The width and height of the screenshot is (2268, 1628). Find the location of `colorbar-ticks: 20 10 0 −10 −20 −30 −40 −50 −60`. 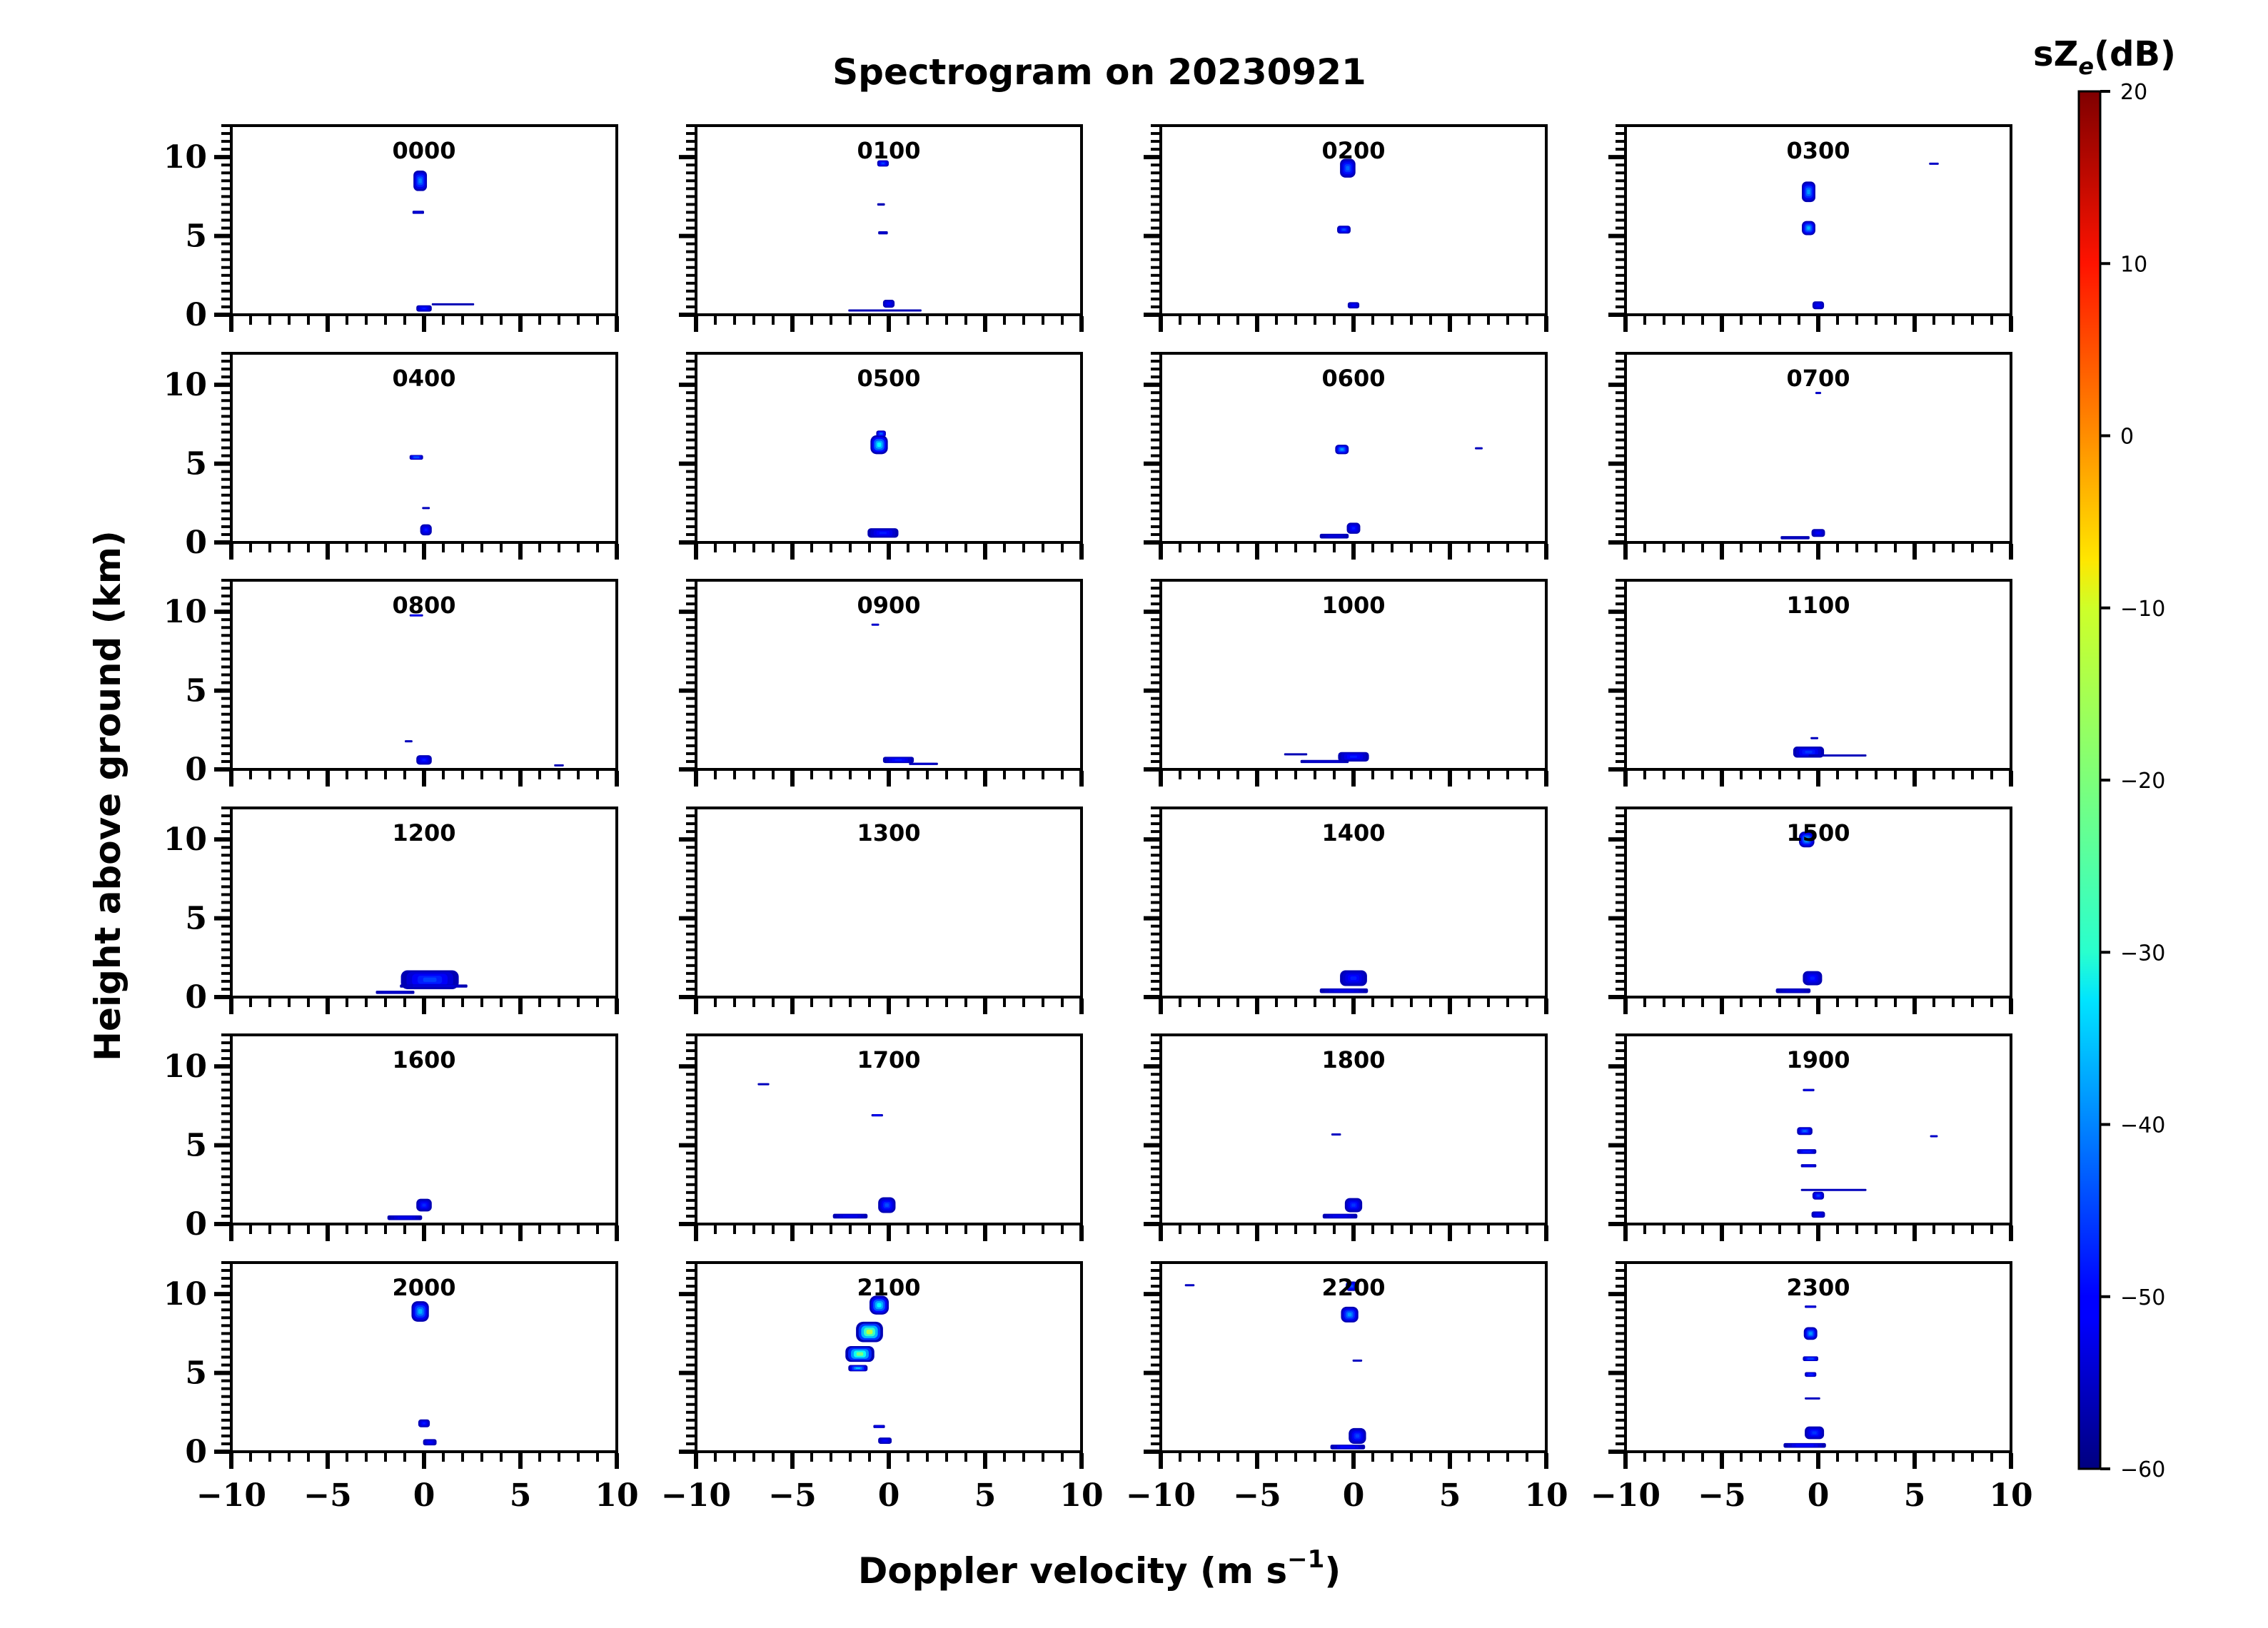

colorbar-ticks: 20 10 0 −10 −20 −30 −40 −50 −60 is located at coordinates (2132, 781).